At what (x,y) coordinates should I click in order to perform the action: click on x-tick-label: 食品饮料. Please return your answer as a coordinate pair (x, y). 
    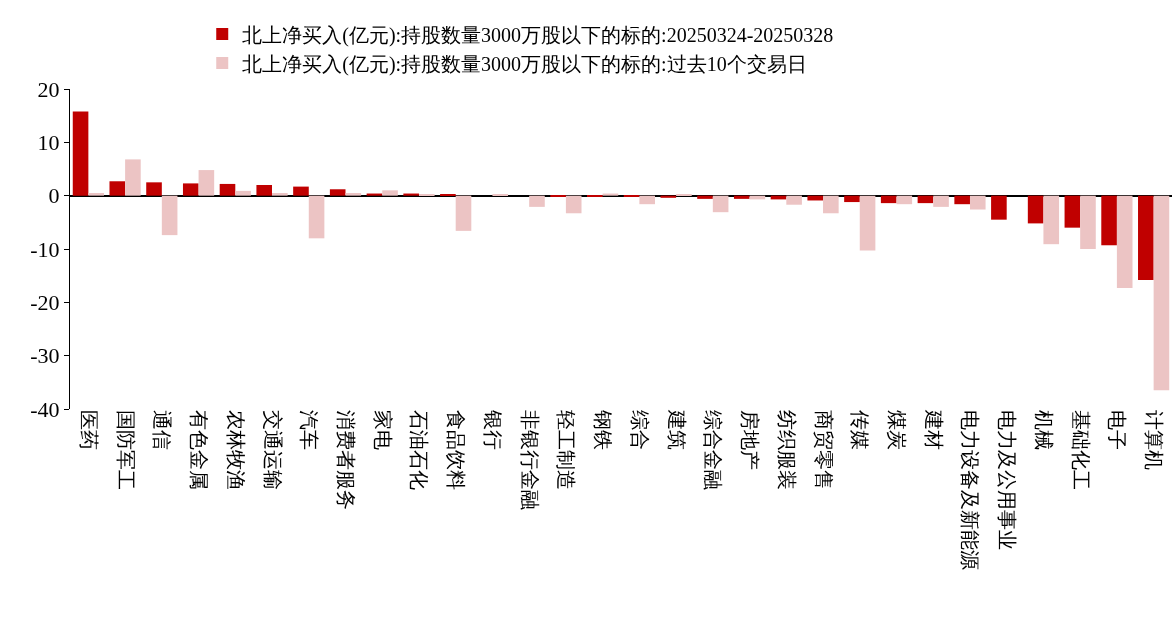
    Looking at the image, I should click on (456, 450).